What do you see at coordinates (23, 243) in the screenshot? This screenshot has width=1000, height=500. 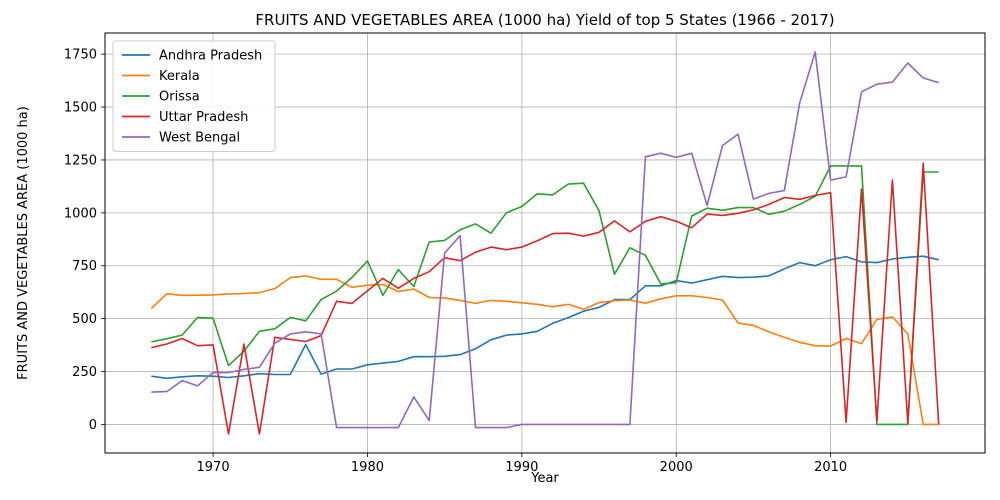 I see `y-axis-label: FRUITS AND VEGETABLES AREA (1000 ha)` at bounding box center [23, 243].